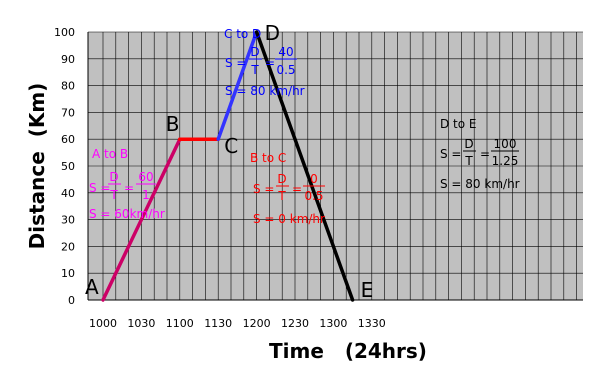 The width and height of the screenshot is (603, 377). I want to click on annotation-num: 0, so click(314, 179).